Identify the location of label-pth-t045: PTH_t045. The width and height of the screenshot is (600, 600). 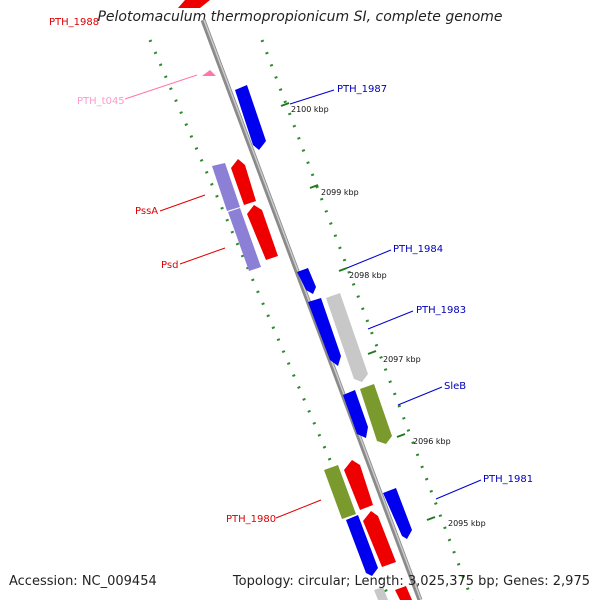
(101, 101).